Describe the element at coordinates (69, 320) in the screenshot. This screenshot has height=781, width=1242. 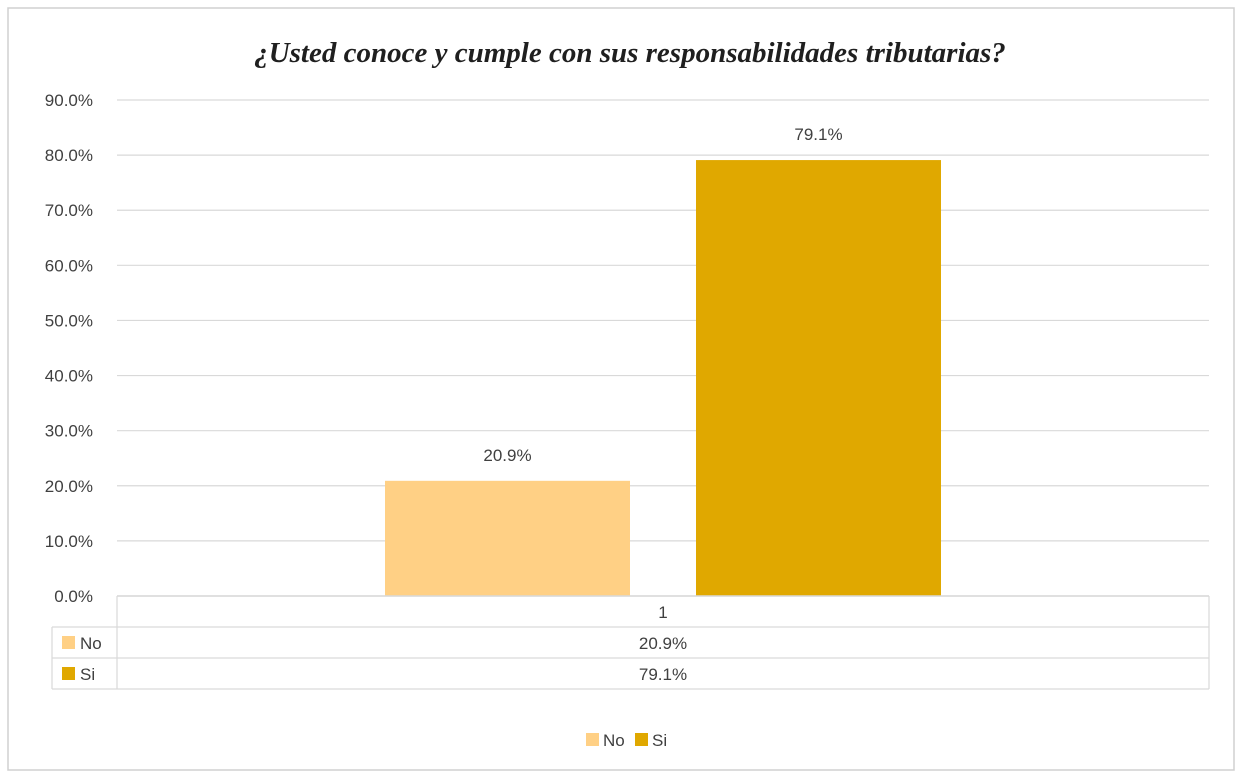
I see `y-tick-label: 50.0%` at that location.